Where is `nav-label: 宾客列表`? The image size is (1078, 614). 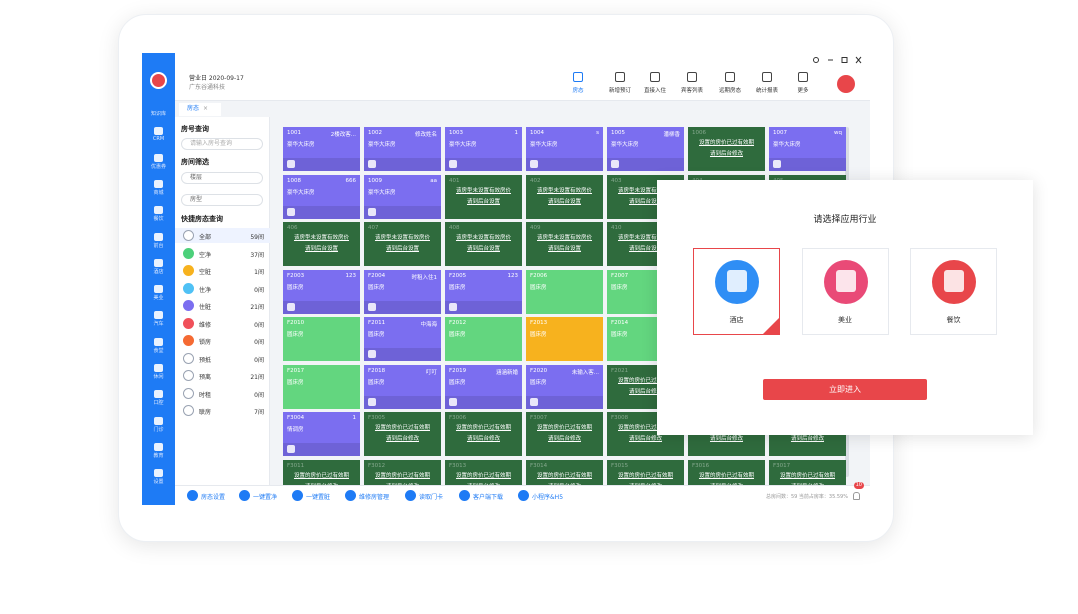 nav-label: 宾客列表 is located at coordinates (691, 91).